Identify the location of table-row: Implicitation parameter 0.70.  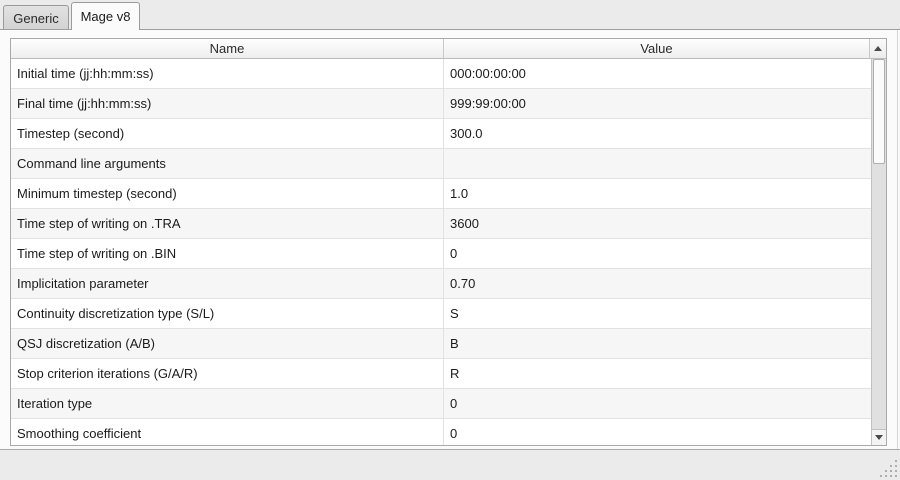
(441, 284).